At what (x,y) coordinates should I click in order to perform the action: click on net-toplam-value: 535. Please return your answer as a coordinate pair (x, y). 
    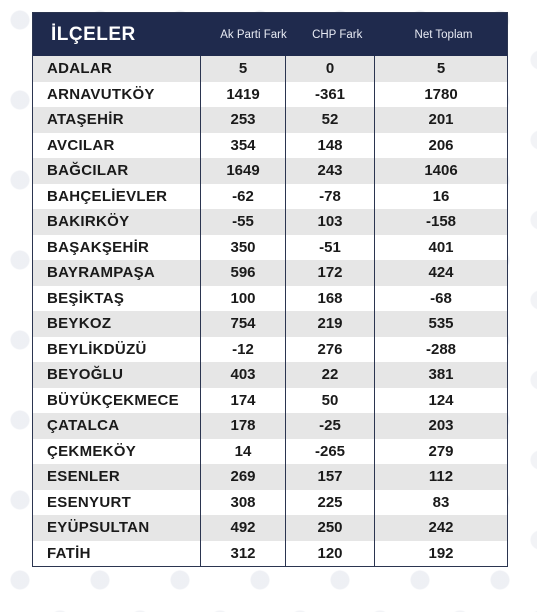
    Looking at the image, I should click on (441, 324).